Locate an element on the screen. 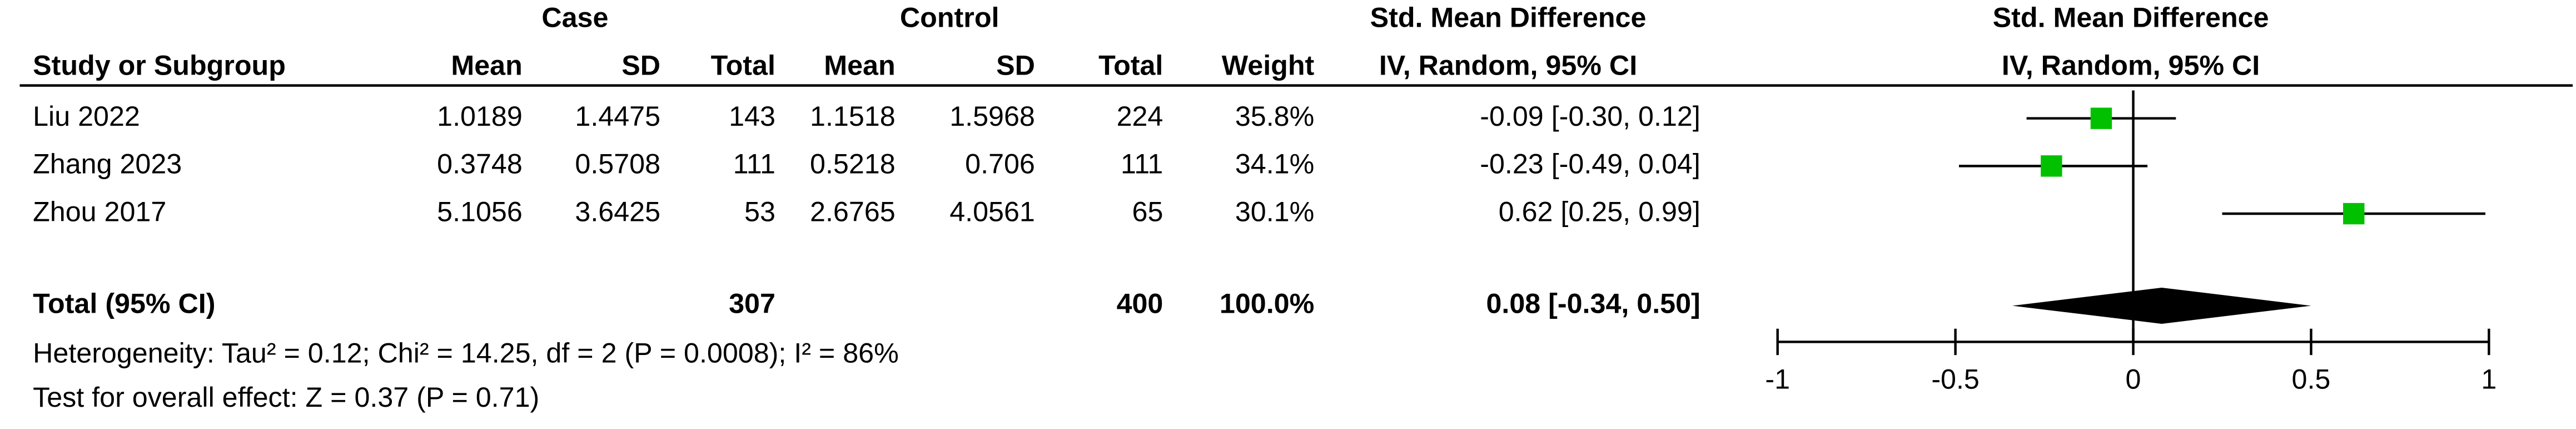  group-header: Case is located at coordinates (575, 18).